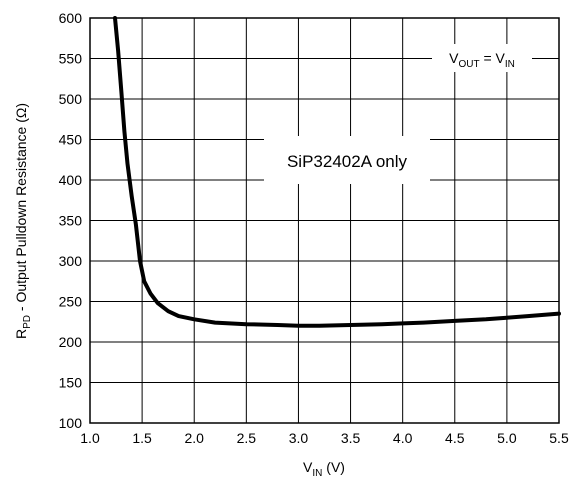 The height and width of the screenshot is (481, 576). I want to click on device-note-label: SiP32402A only, so click(347, 161).